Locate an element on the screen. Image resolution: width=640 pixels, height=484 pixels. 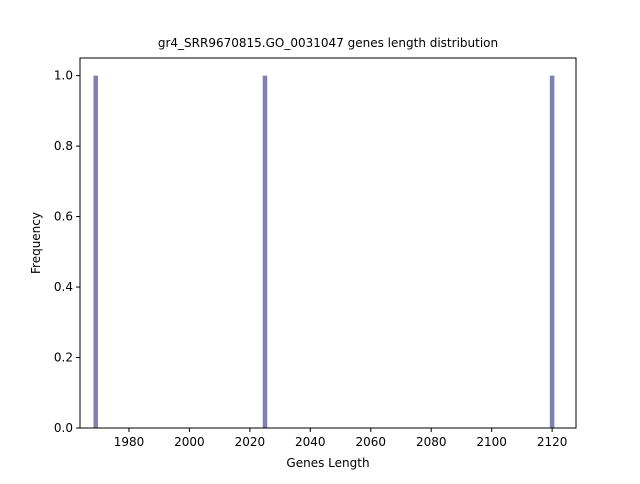
y-tick-label-0: 0.0 is located at coordinates (63, 428).